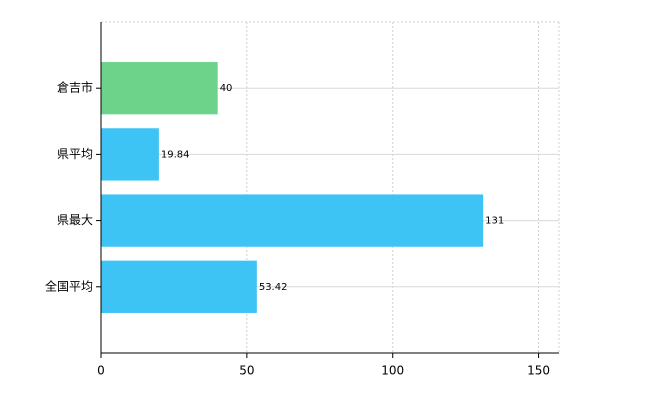 This screenshot has height=400, width=650. I want to click on x-tick-label: 50, so click(246, 371).